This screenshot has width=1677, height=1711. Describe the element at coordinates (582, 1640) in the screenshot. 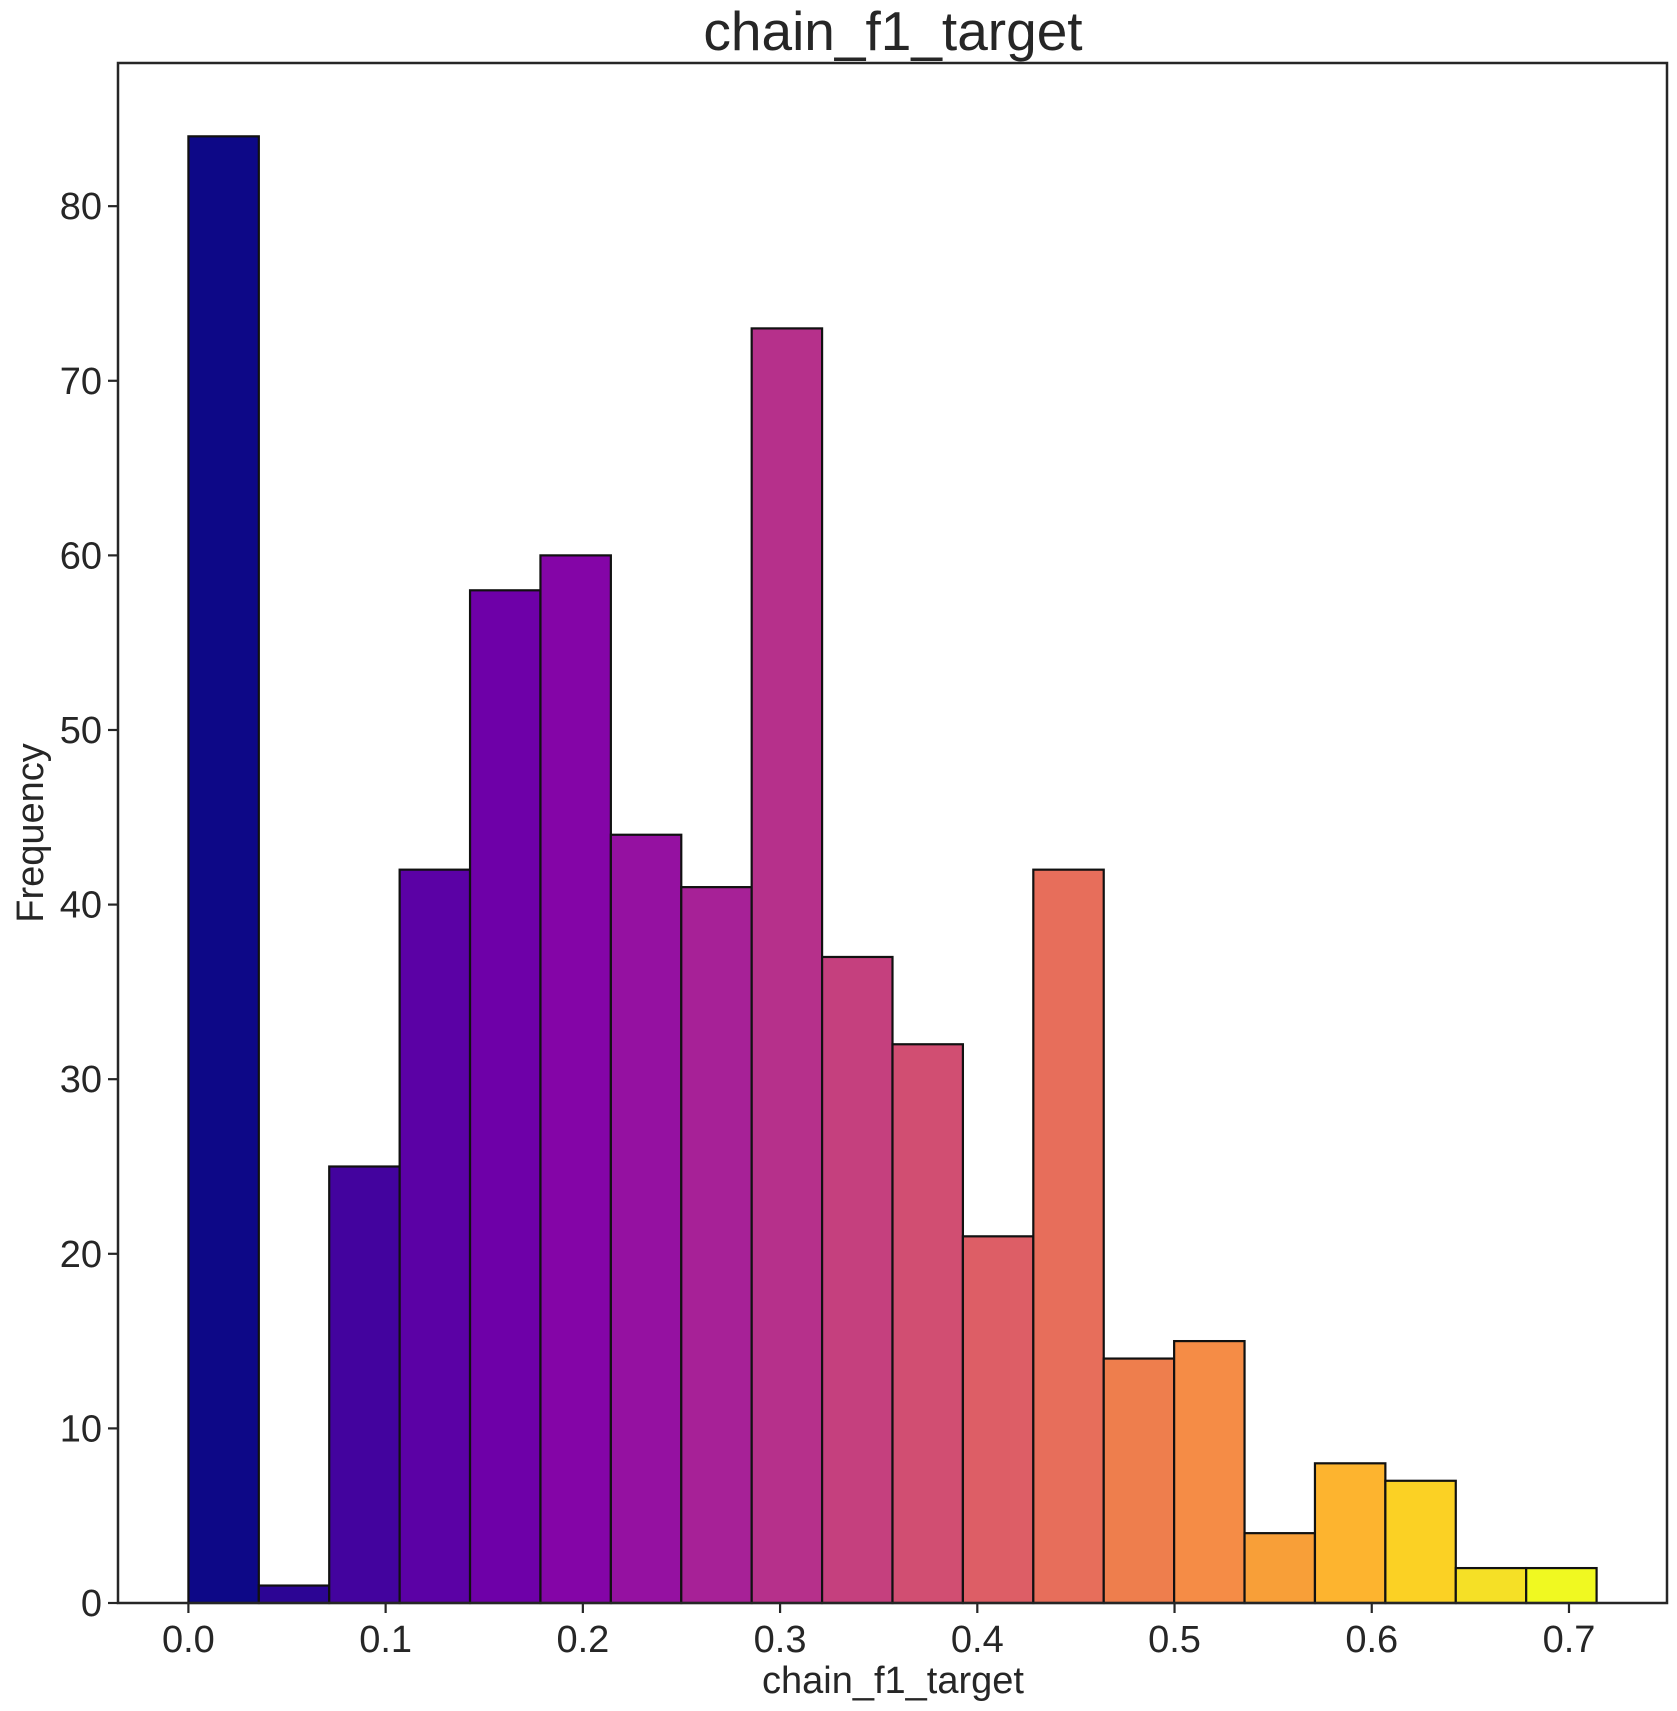

I see `x-tick-label: 0.2` at that location.